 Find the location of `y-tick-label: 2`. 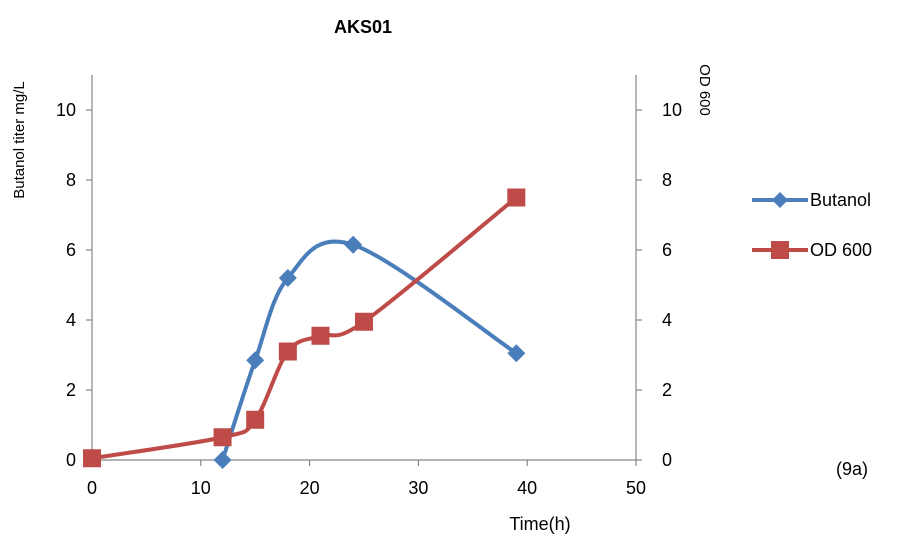

y-tick-label: 2 is located at coordinates (71, 390).